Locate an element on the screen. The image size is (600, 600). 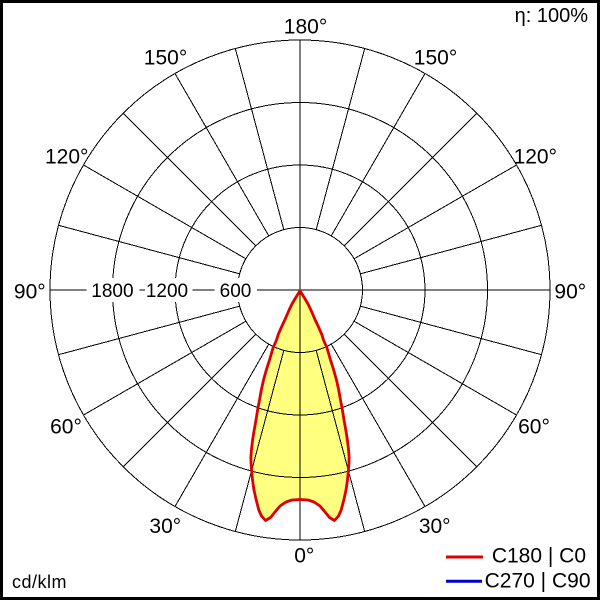
svg-text: 1200 is located at coordinates (167, 291).